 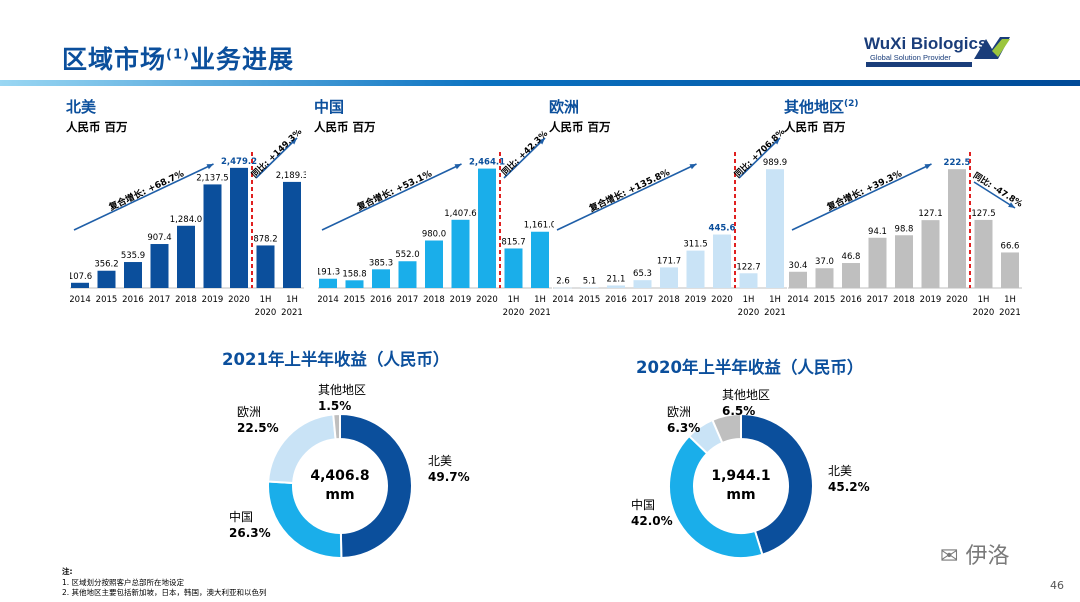 I want to click on data-label: 66.6, so click(x=1010, y=246).